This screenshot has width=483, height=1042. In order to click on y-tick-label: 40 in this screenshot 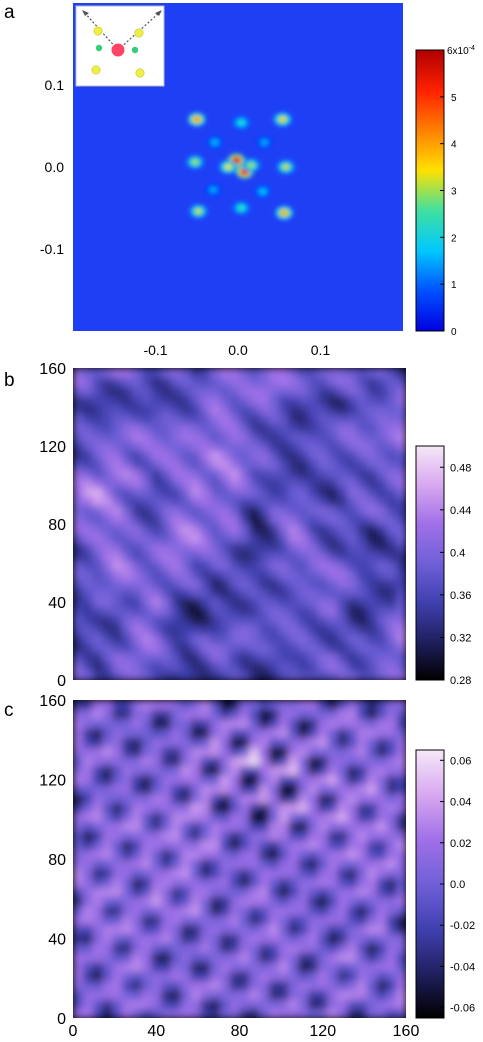, I will do `click(57, 940)`.